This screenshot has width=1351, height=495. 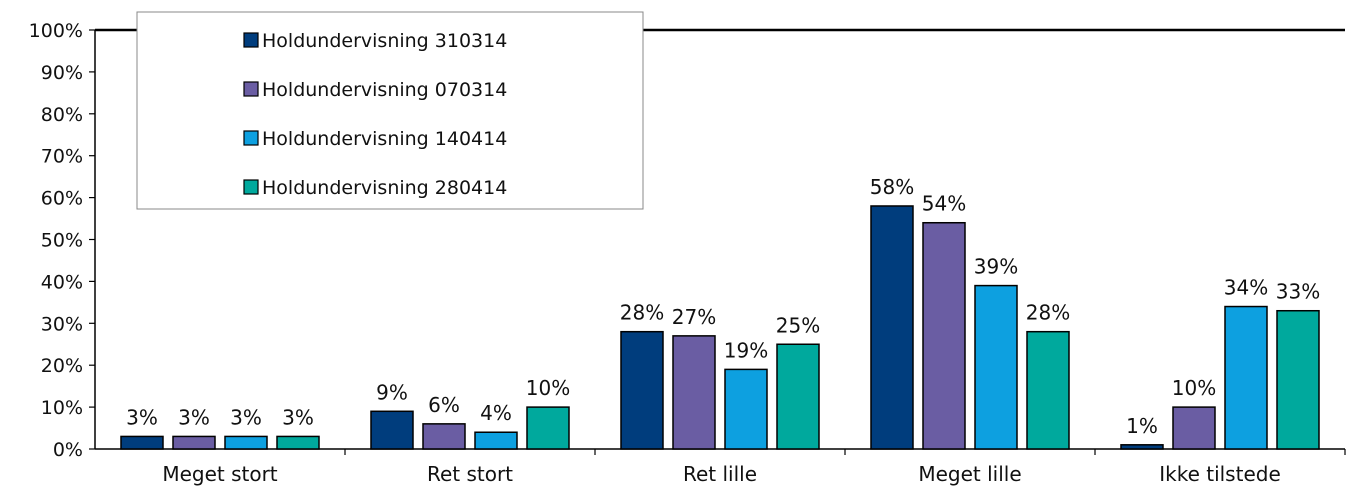 What do you see at coordinates (384, 41) in the screenshot?
I see `legend-label: Holdundervisning 310314` at bounding box center [384, 41].